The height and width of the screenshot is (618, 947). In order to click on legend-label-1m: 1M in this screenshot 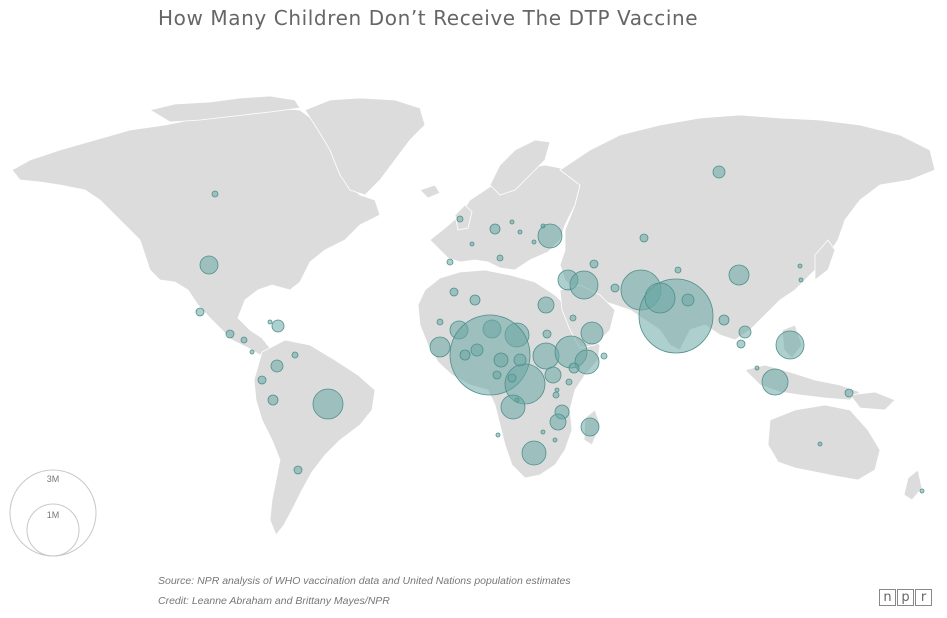, I will do `click(53, 515)`.